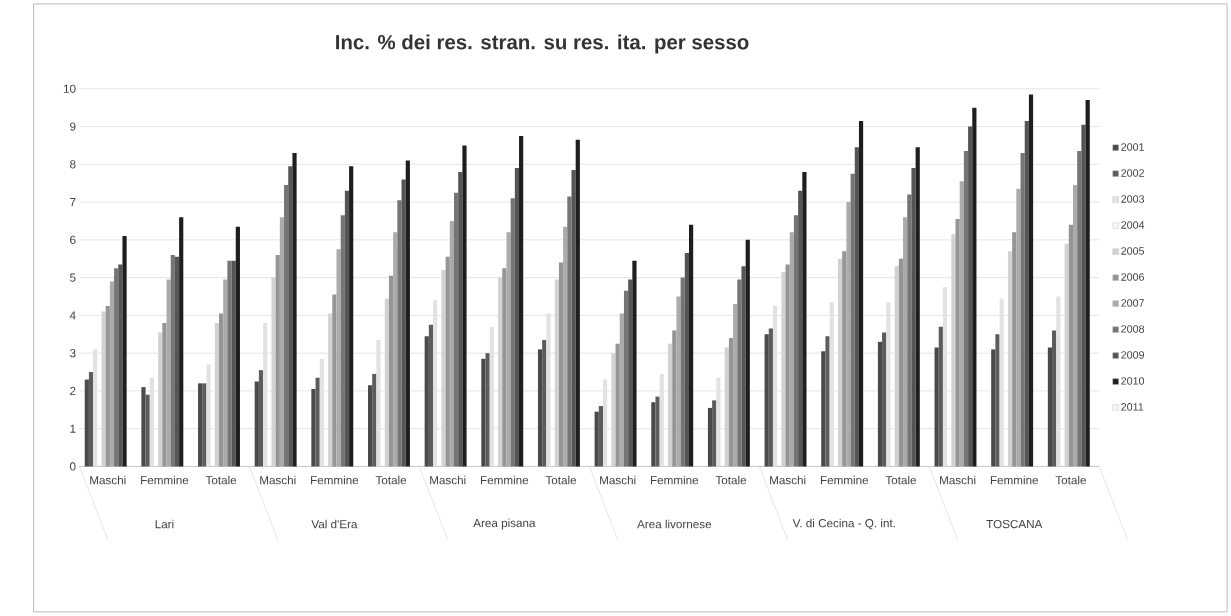 The height and width of the screenshot is (616, 1231). I want to click on legend-label: 2009, so click(1133, 355).